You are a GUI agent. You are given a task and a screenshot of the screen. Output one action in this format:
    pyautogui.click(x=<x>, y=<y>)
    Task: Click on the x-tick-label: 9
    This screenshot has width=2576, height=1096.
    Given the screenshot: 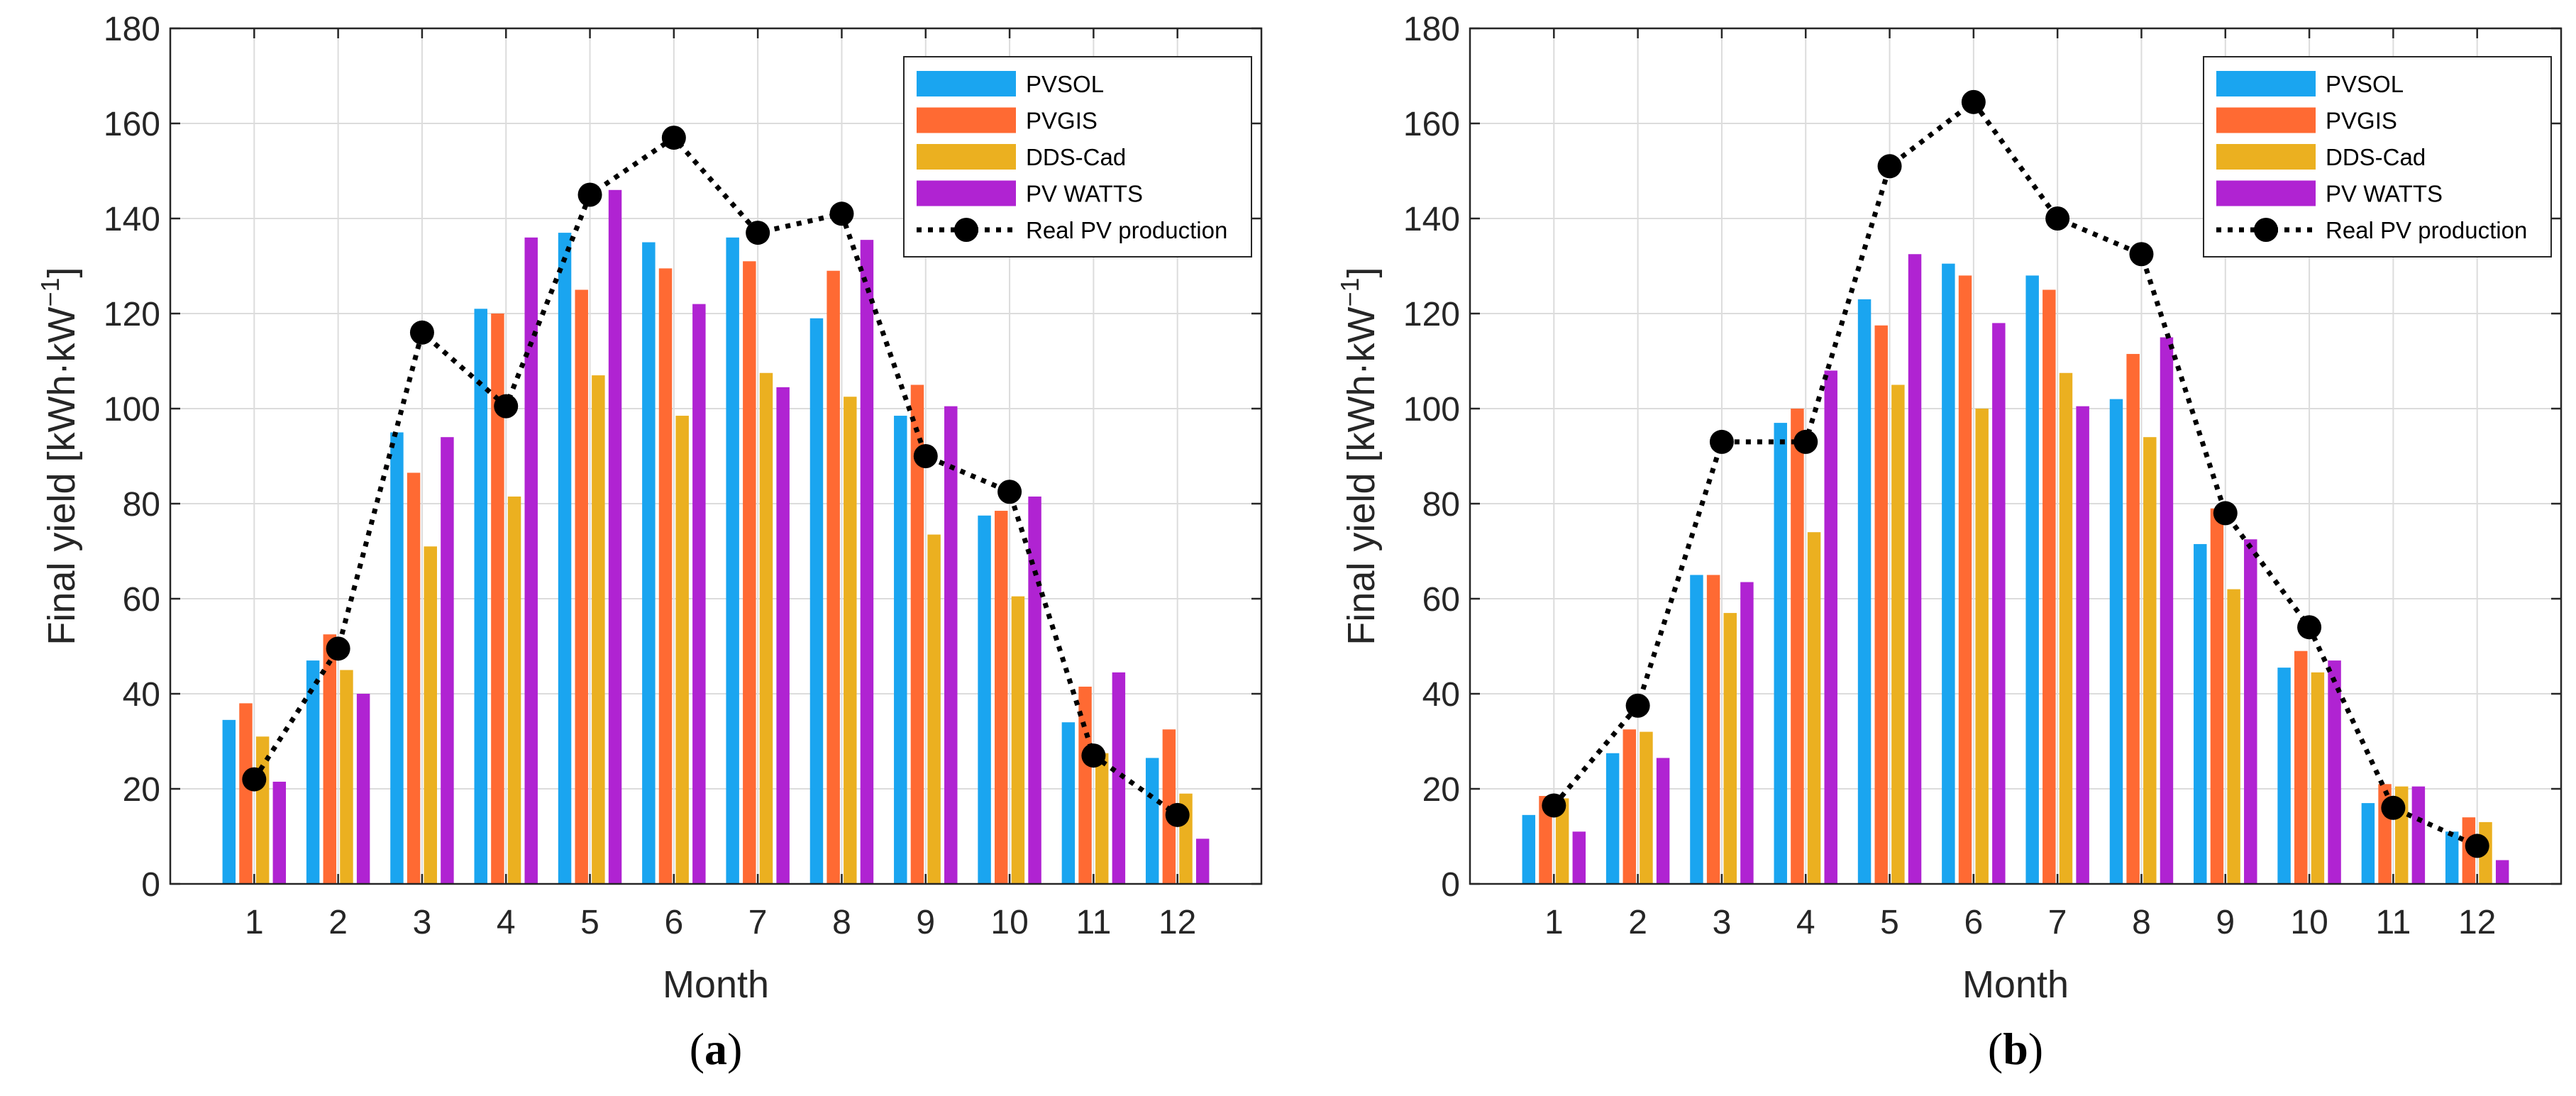 What is the action you would take?
    pyautogui.click(x=2225, y=922)
    